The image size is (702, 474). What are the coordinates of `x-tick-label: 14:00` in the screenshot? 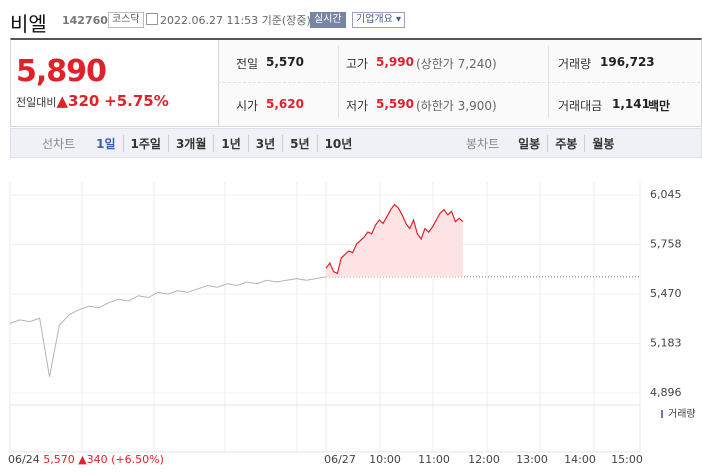 It's located at (580, 459).